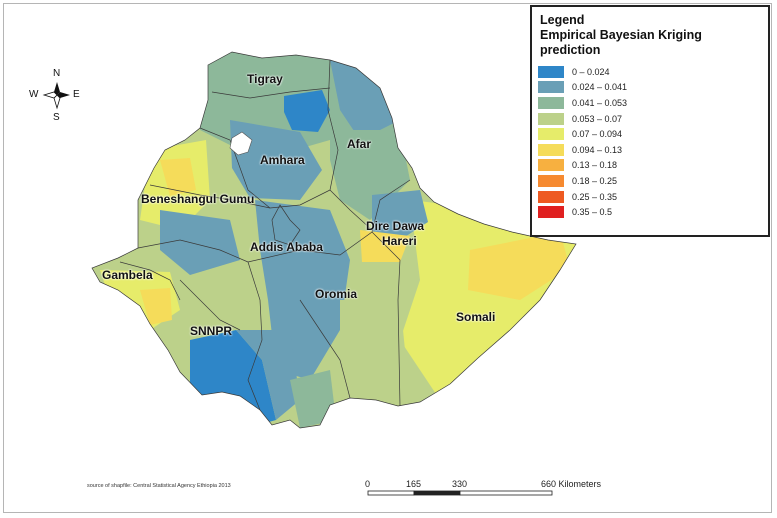 This screenshot has width=777, height=518. What do you see at coordinates (597, 118) in the screenshot?
I see `legend-label: 0.053 – 0.07` at bounding box center [597, 118].